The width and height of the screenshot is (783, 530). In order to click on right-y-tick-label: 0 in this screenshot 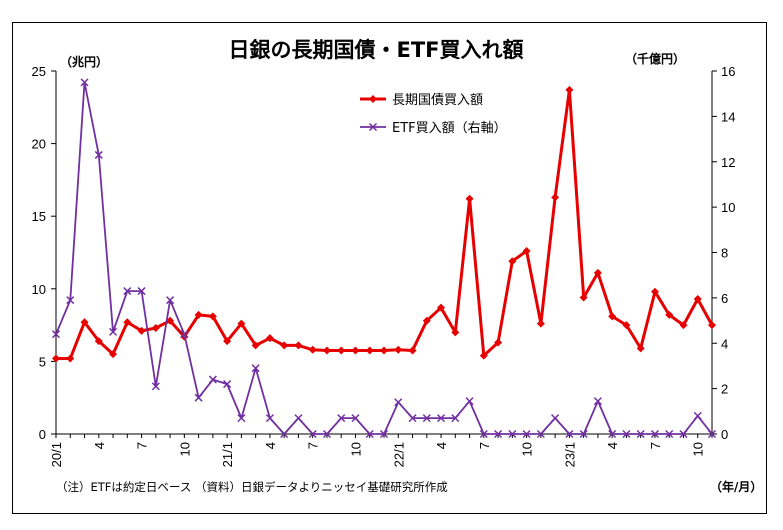, I will do `click(724, 434)`.